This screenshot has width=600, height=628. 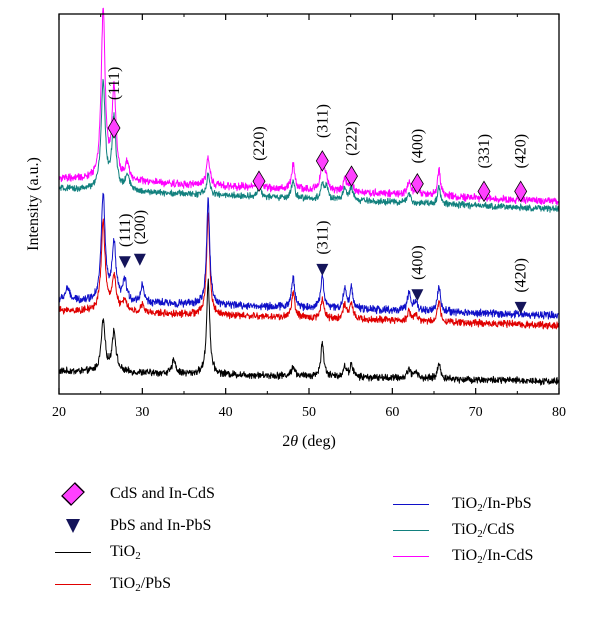 What do you see at coordinates (94, 552) in the screenshot?
I see `legend-item-tio2: TiO2` at bounding box center [94, 552].